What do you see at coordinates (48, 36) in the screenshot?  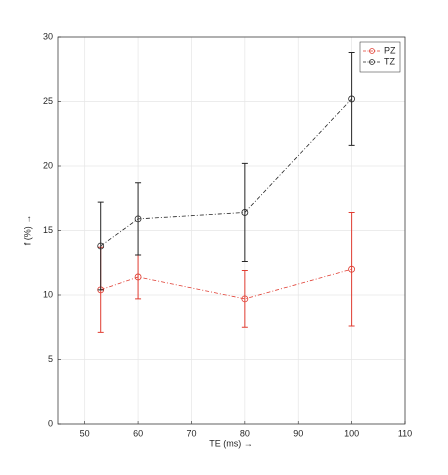 I see `y-tick-label: 30` at bounding box center [48, 36].